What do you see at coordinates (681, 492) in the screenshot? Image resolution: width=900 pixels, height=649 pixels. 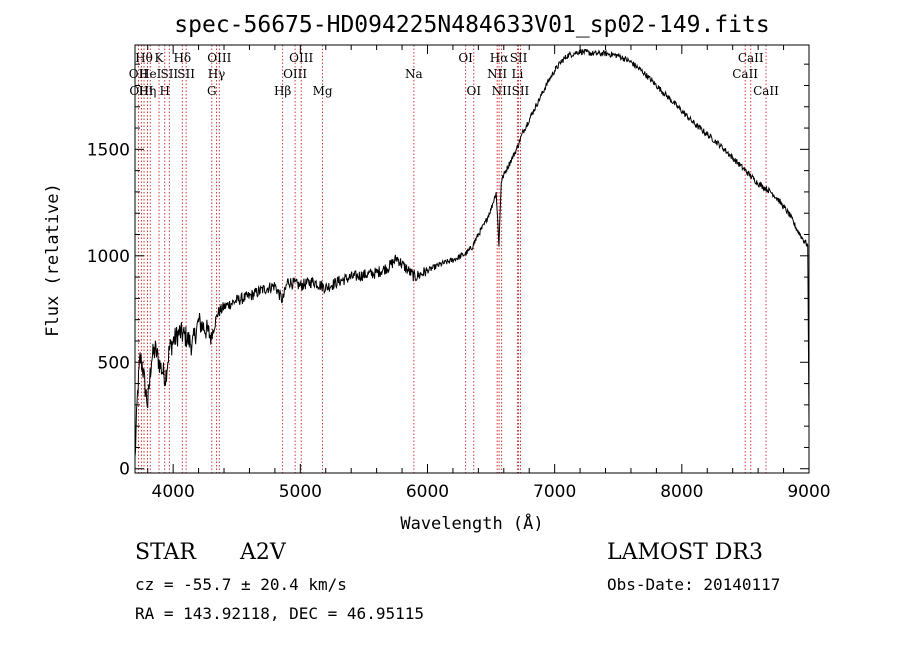 I see `x-tick-label-4: 8000` at bounding box center [681, 492].